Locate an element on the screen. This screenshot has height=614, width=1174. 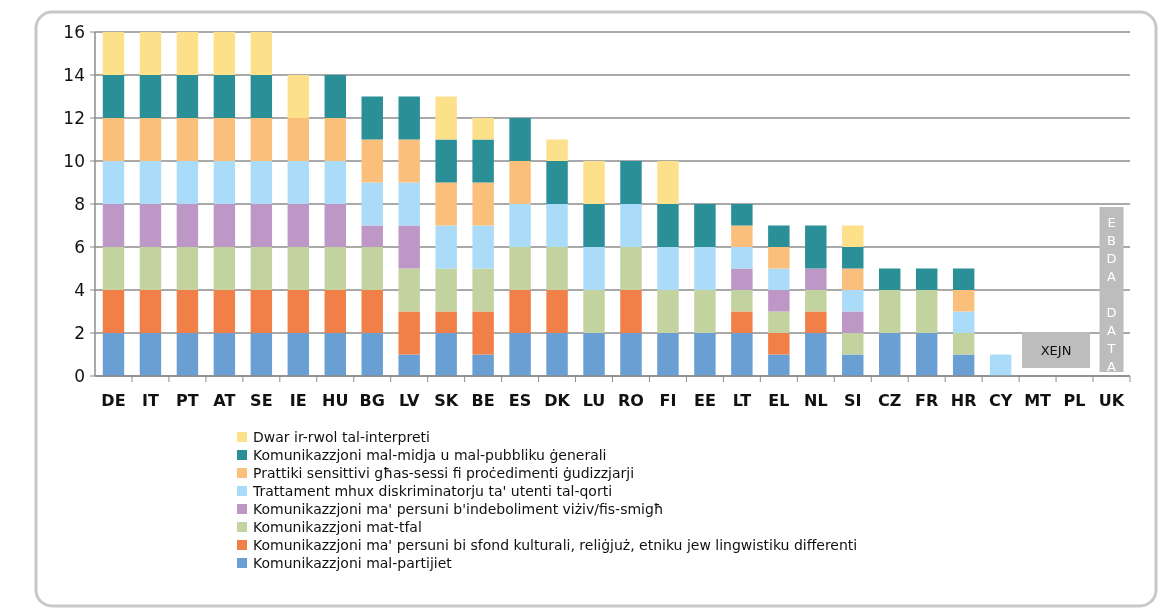
legend-label: Komunikazzjoni ma' persuni b'indeboliment viżiv/fis-smigħ is located at coordinates (458, 508).